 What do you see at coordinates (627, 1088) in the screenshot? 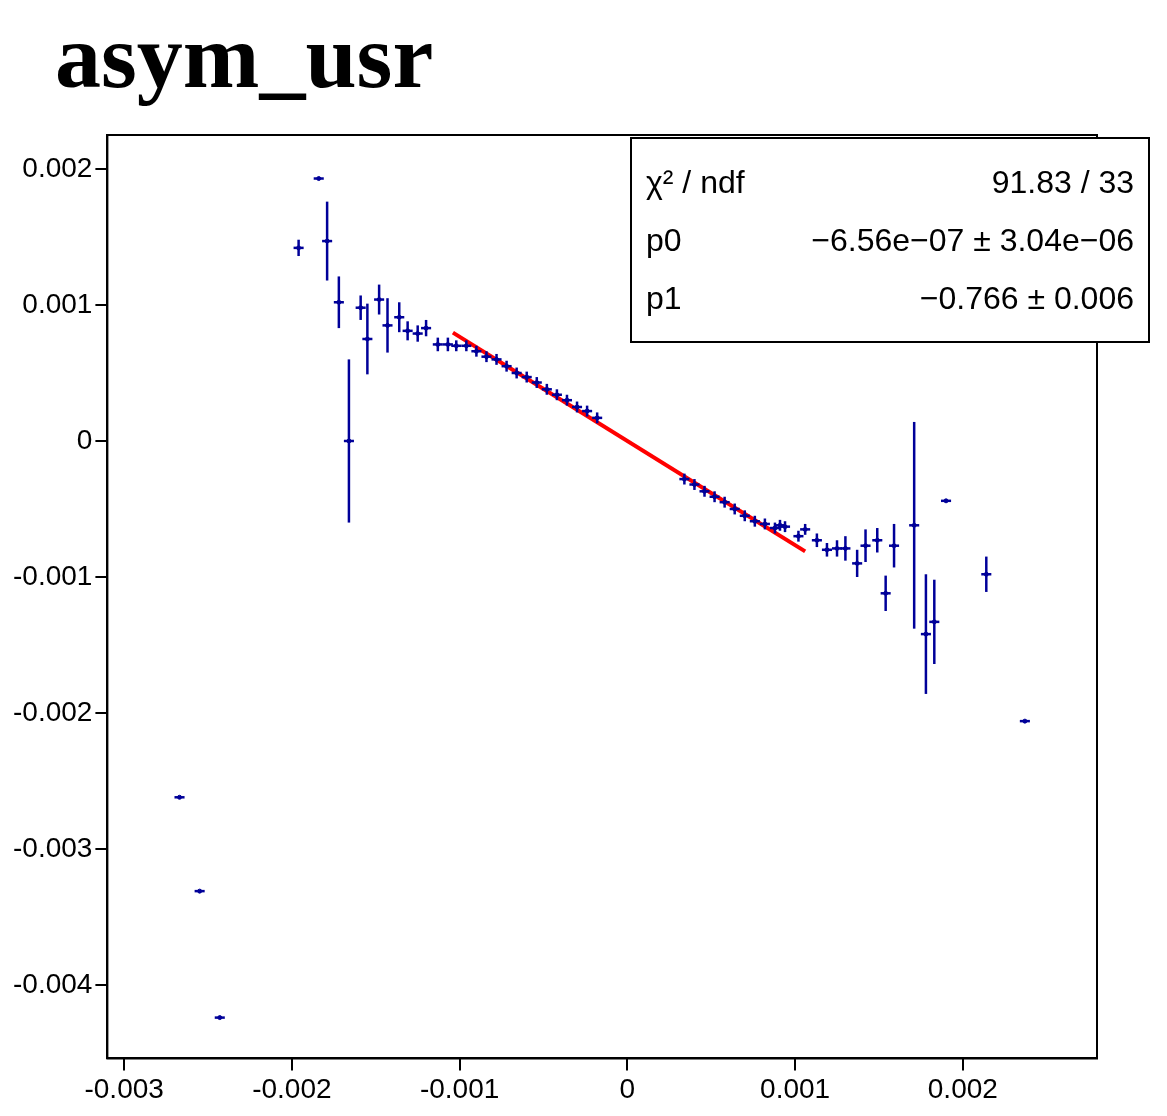
I see `x-tick-label: 0` at bounding box center [627, 1088].